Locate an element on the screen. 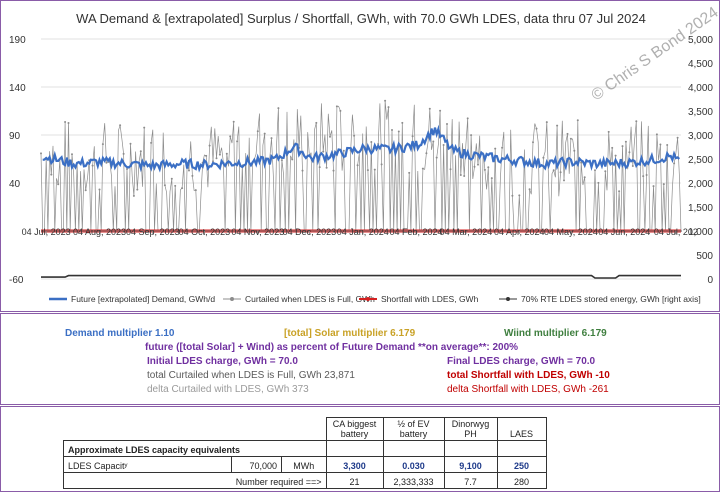 The width and height of the screenshot is (720, 492). legend-label: Shortfall with LDES, GWh is located at coordinates (430, 299).